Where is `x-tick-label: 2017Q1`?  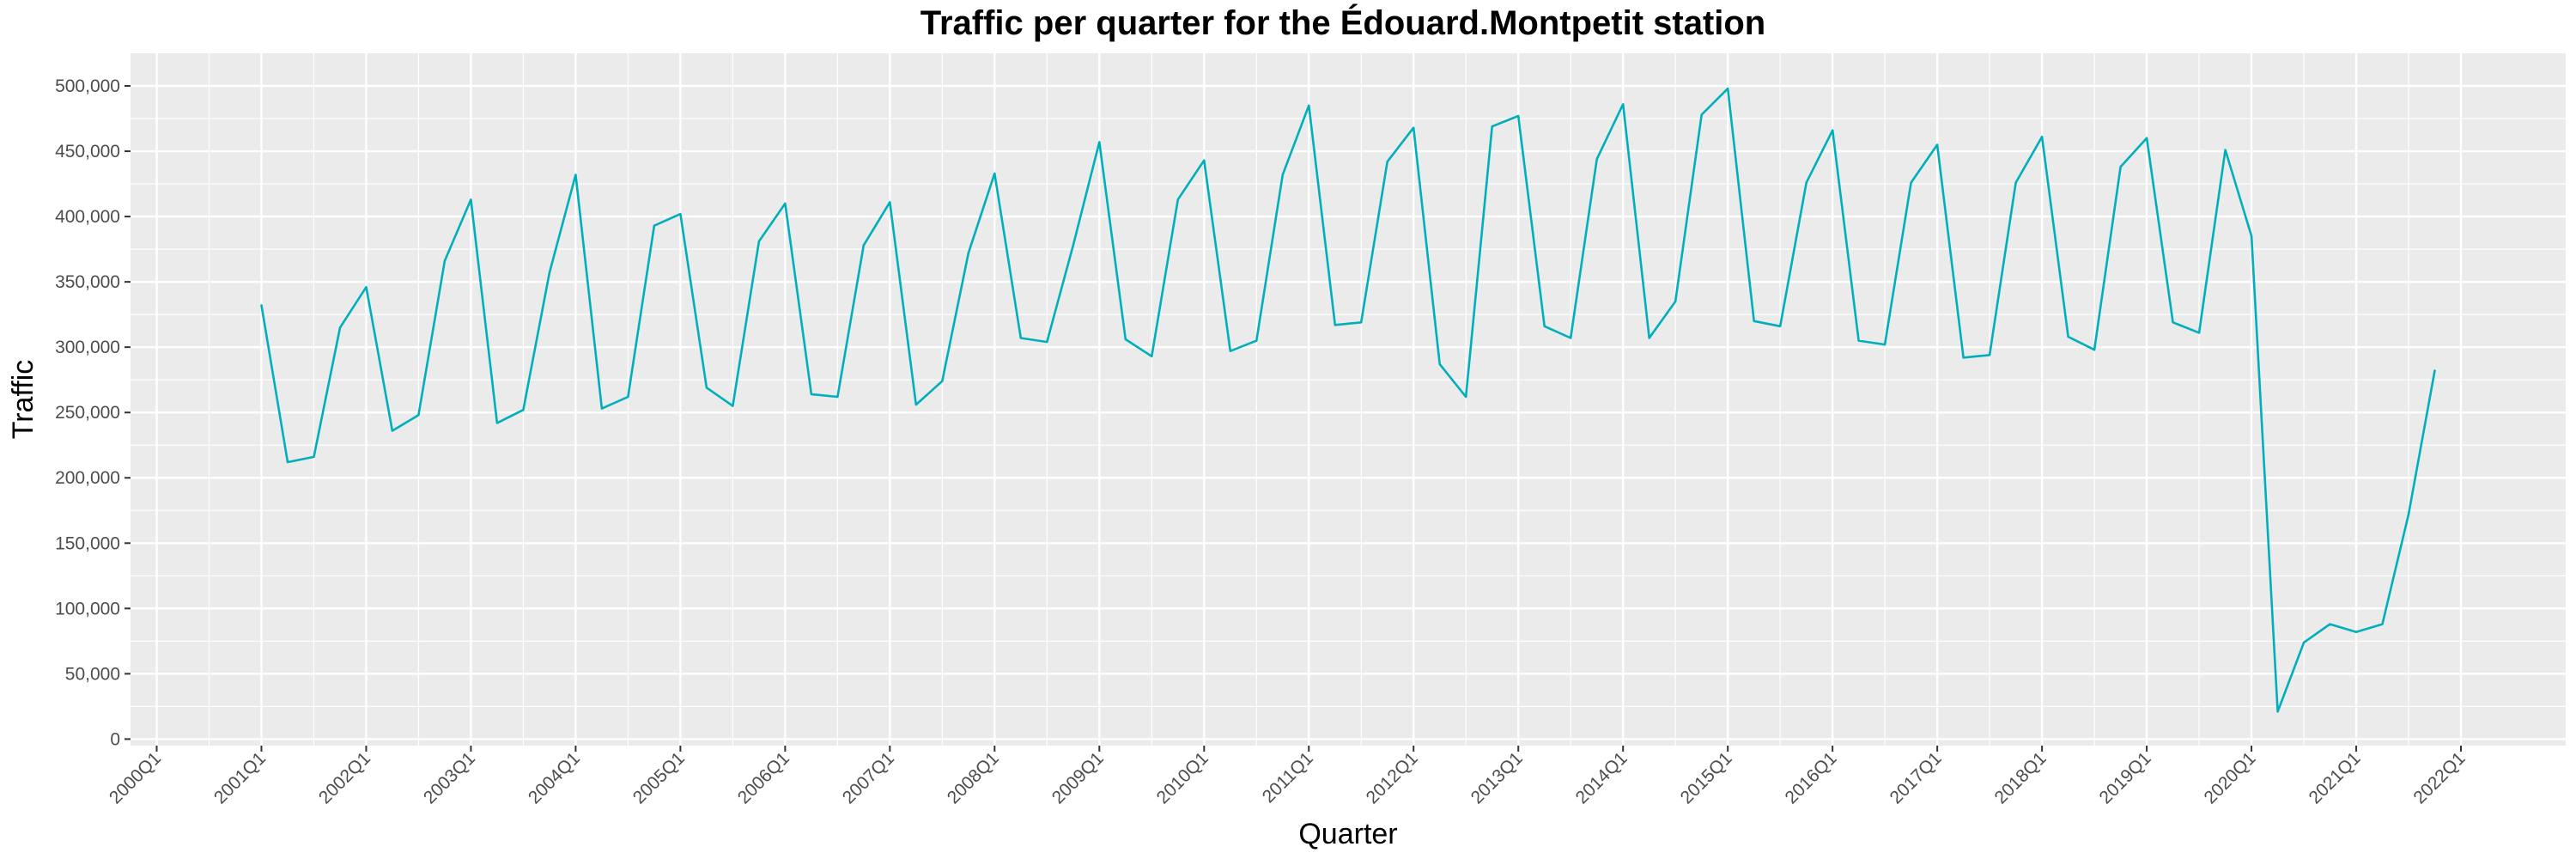 x-tick-label: 2017Q1 is located at coordinates (1916, 778).